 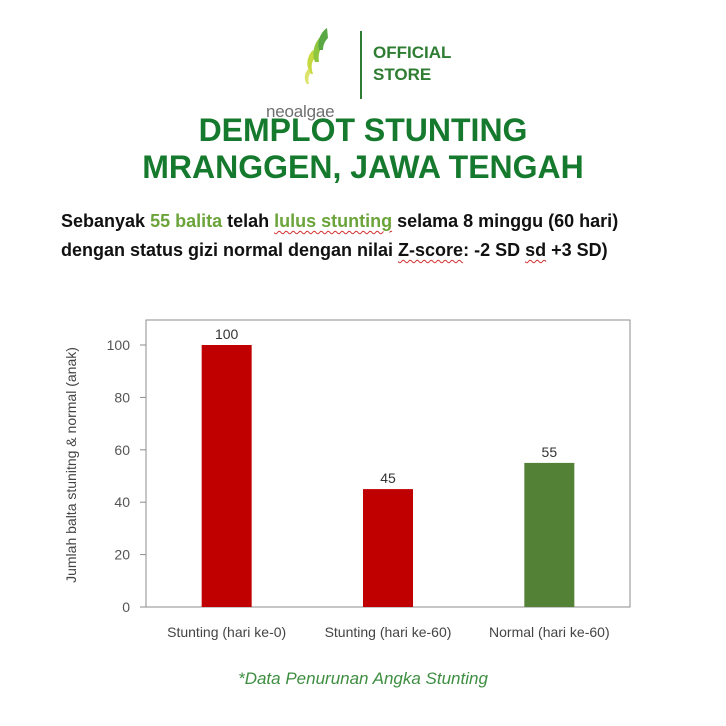 What do you see at coordinates (71, 465) in the screenshot?
I see `y-axis-label: Jumlah balta stunitng & normal (anak)` at bounding box center [71, 465].